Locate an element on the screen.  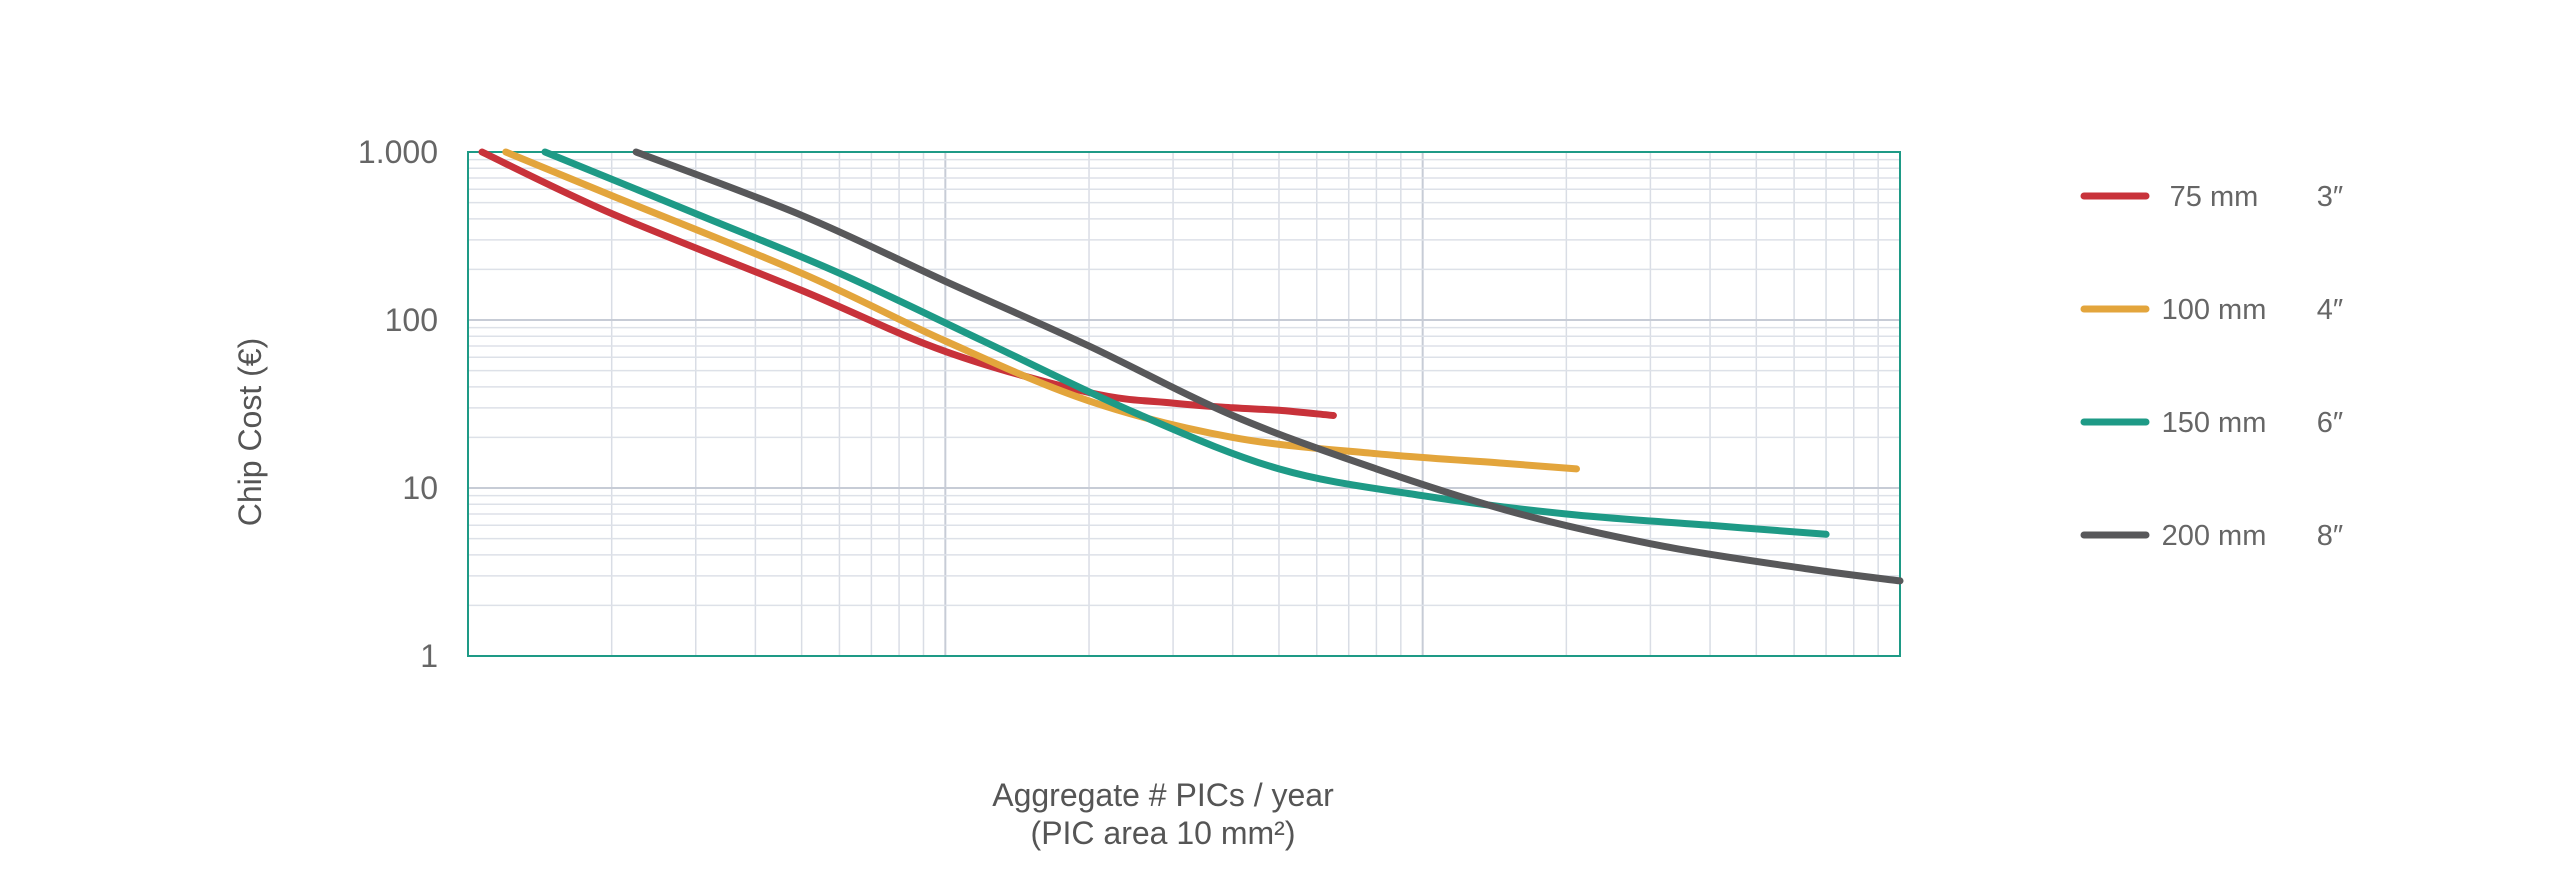
legend-label: 200 mm is located at coordinates (2214, 536).